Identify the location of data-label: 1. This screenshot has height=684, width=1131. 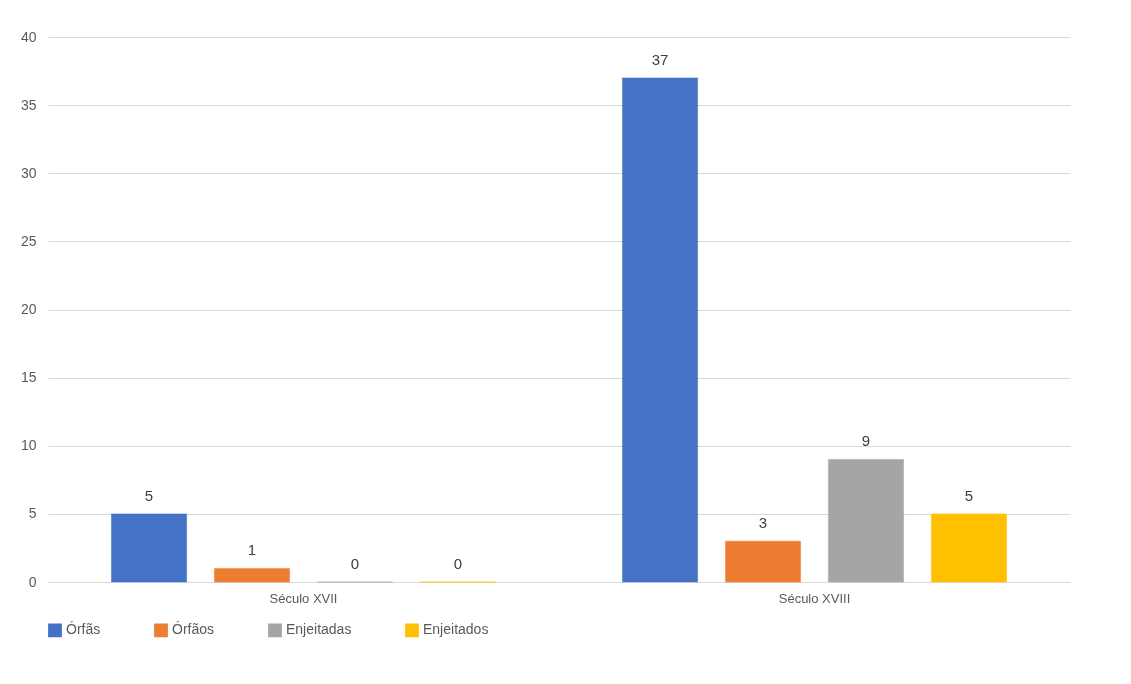
(252, 550).